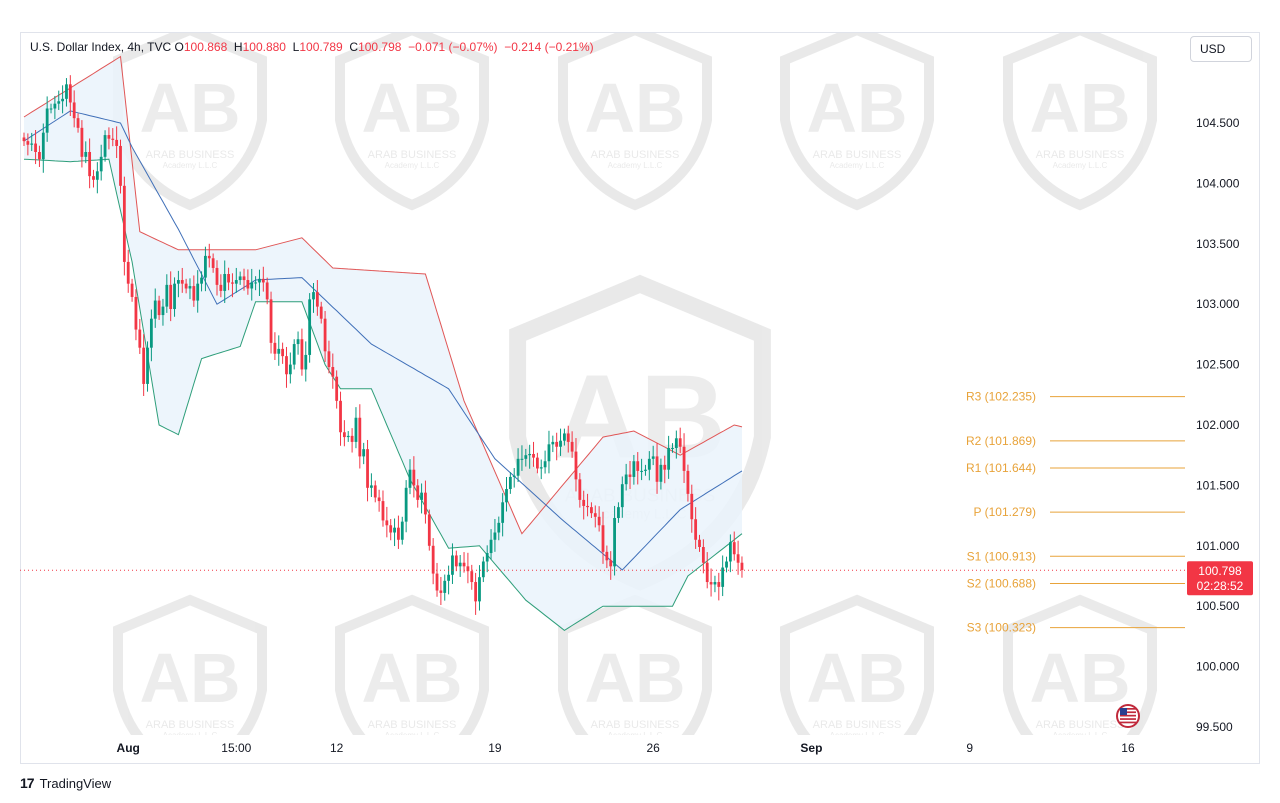 The image size is (1280, 803). I want to click on watermark-subcaption-5: Academy L.L.C, so click(190, 735).